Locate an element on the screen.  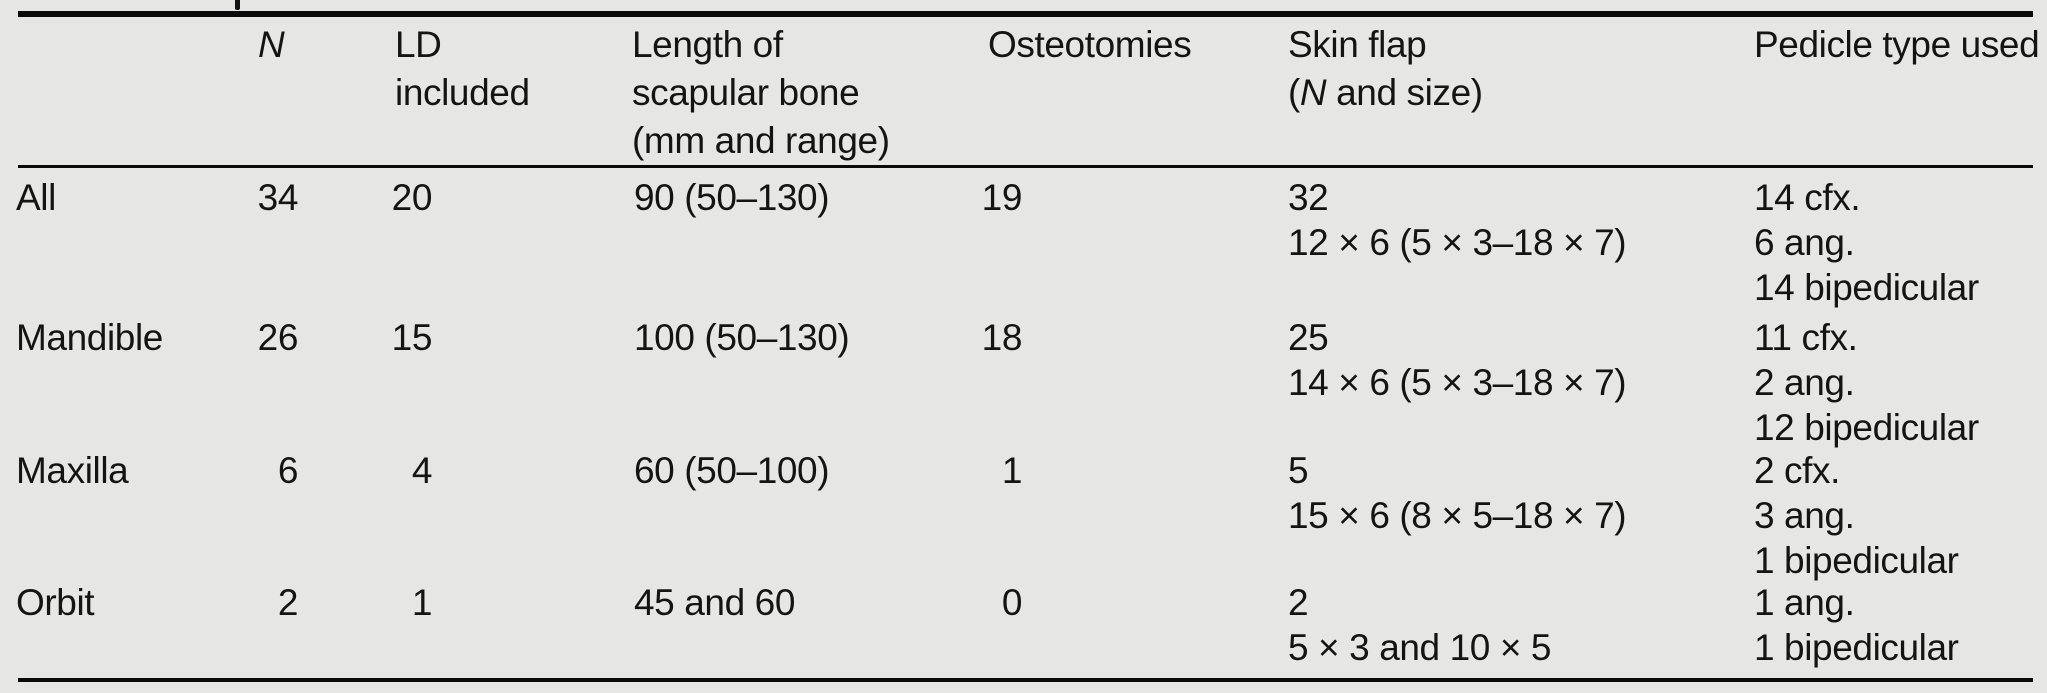
cell-bone-length: 90 (50–130) is located at coordinates (732, 197).